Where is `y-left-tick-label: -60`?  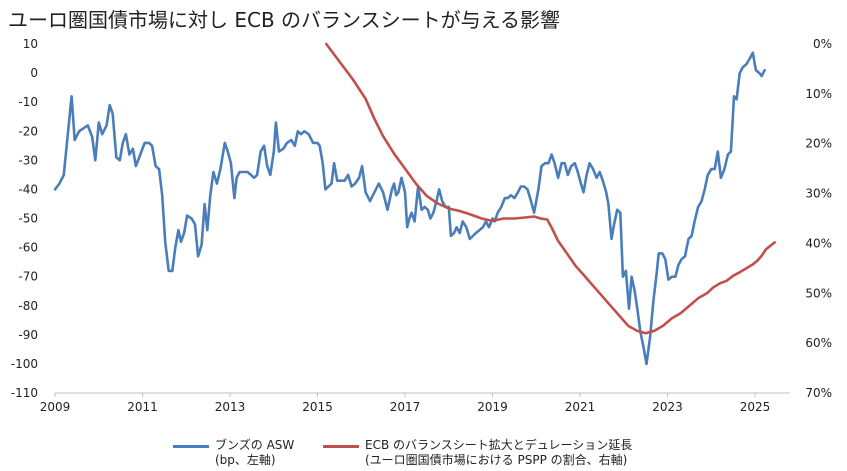 y-left-tick-label: -60 is located at coordinates (28, 248).